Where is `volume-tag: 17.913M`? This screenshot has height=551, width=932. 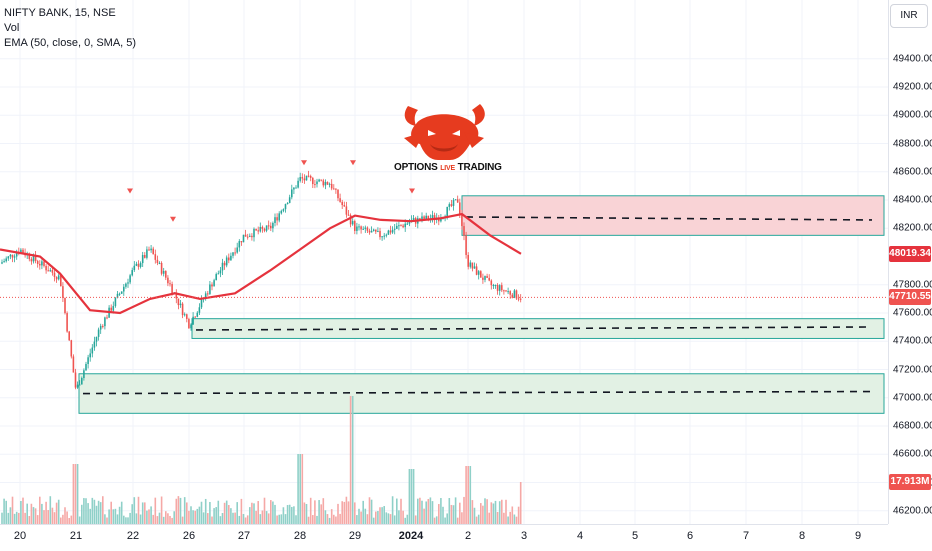 volume-tag: 17.913M is located at coordinates (910, 482).